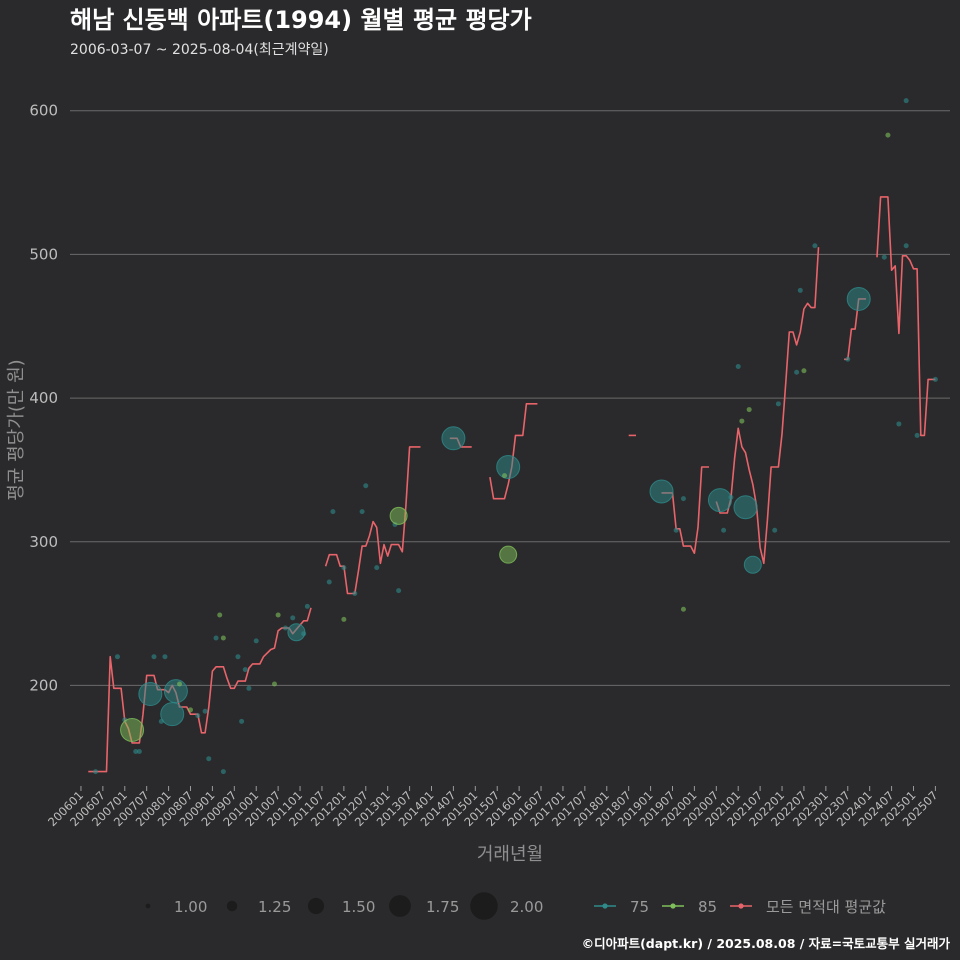 The image size is (960, 960). What do you see at coordinates (826, 907) in the screenshot?
I see `legend-series-label: 모든 면적대 평균값` at bounding box center [826, 907].